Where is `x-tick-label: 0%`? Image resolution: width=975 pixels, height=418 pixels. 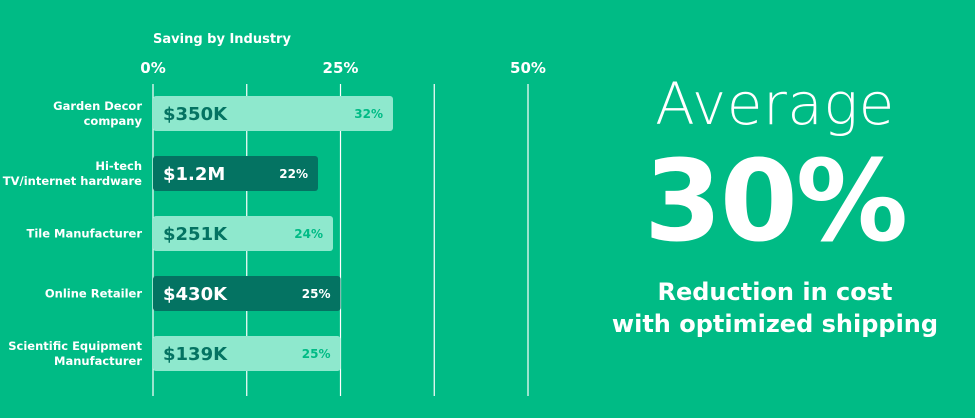
x-tick-label: 0% is located at coordinates (152, 68).